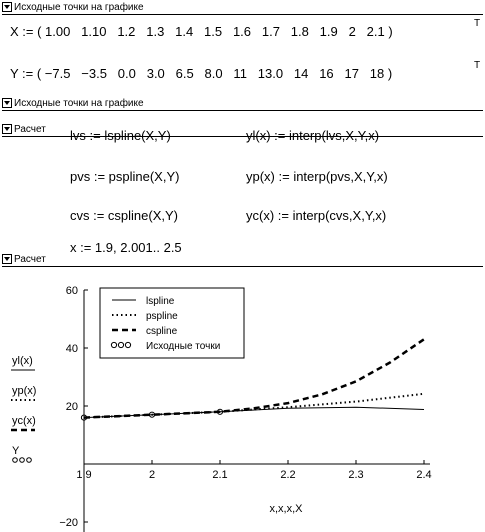 Image resolution: width=485 pixels, height=532 pixels. Describe the element at coordinates (172, 323) in the screenshot. I see `chart-legend: lspline pspline cspline Исходные точки` at that location.